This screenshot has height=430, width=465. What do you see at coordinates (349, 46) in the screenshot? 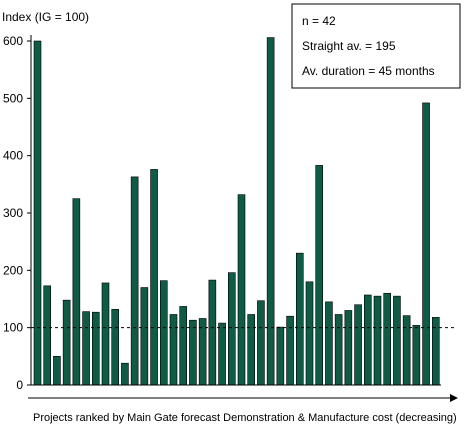
I see `annotation-straight-average: Straight av. = 195` at bounding box center [349, 46].